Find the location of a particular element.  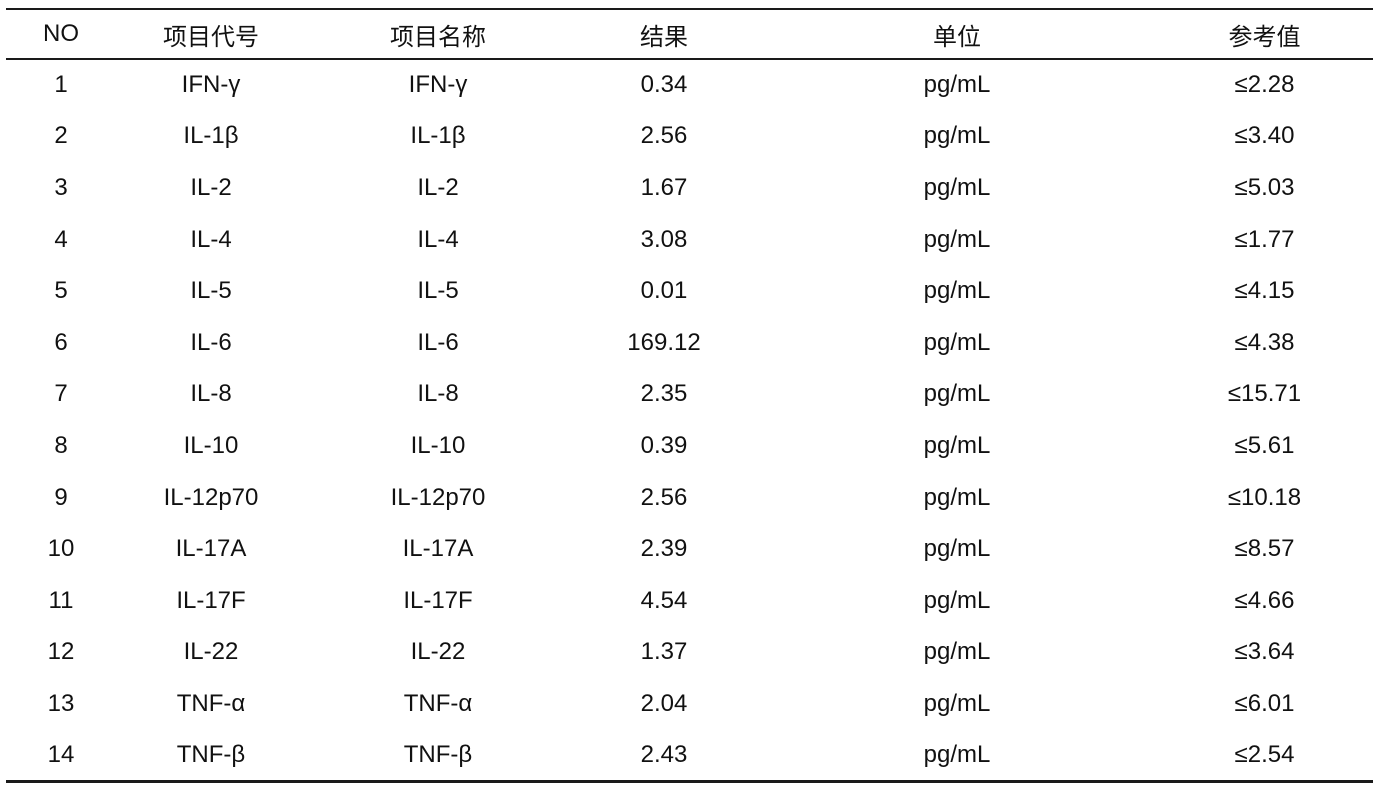

cell-name: TNF-α is located at coordinates (438, 703).